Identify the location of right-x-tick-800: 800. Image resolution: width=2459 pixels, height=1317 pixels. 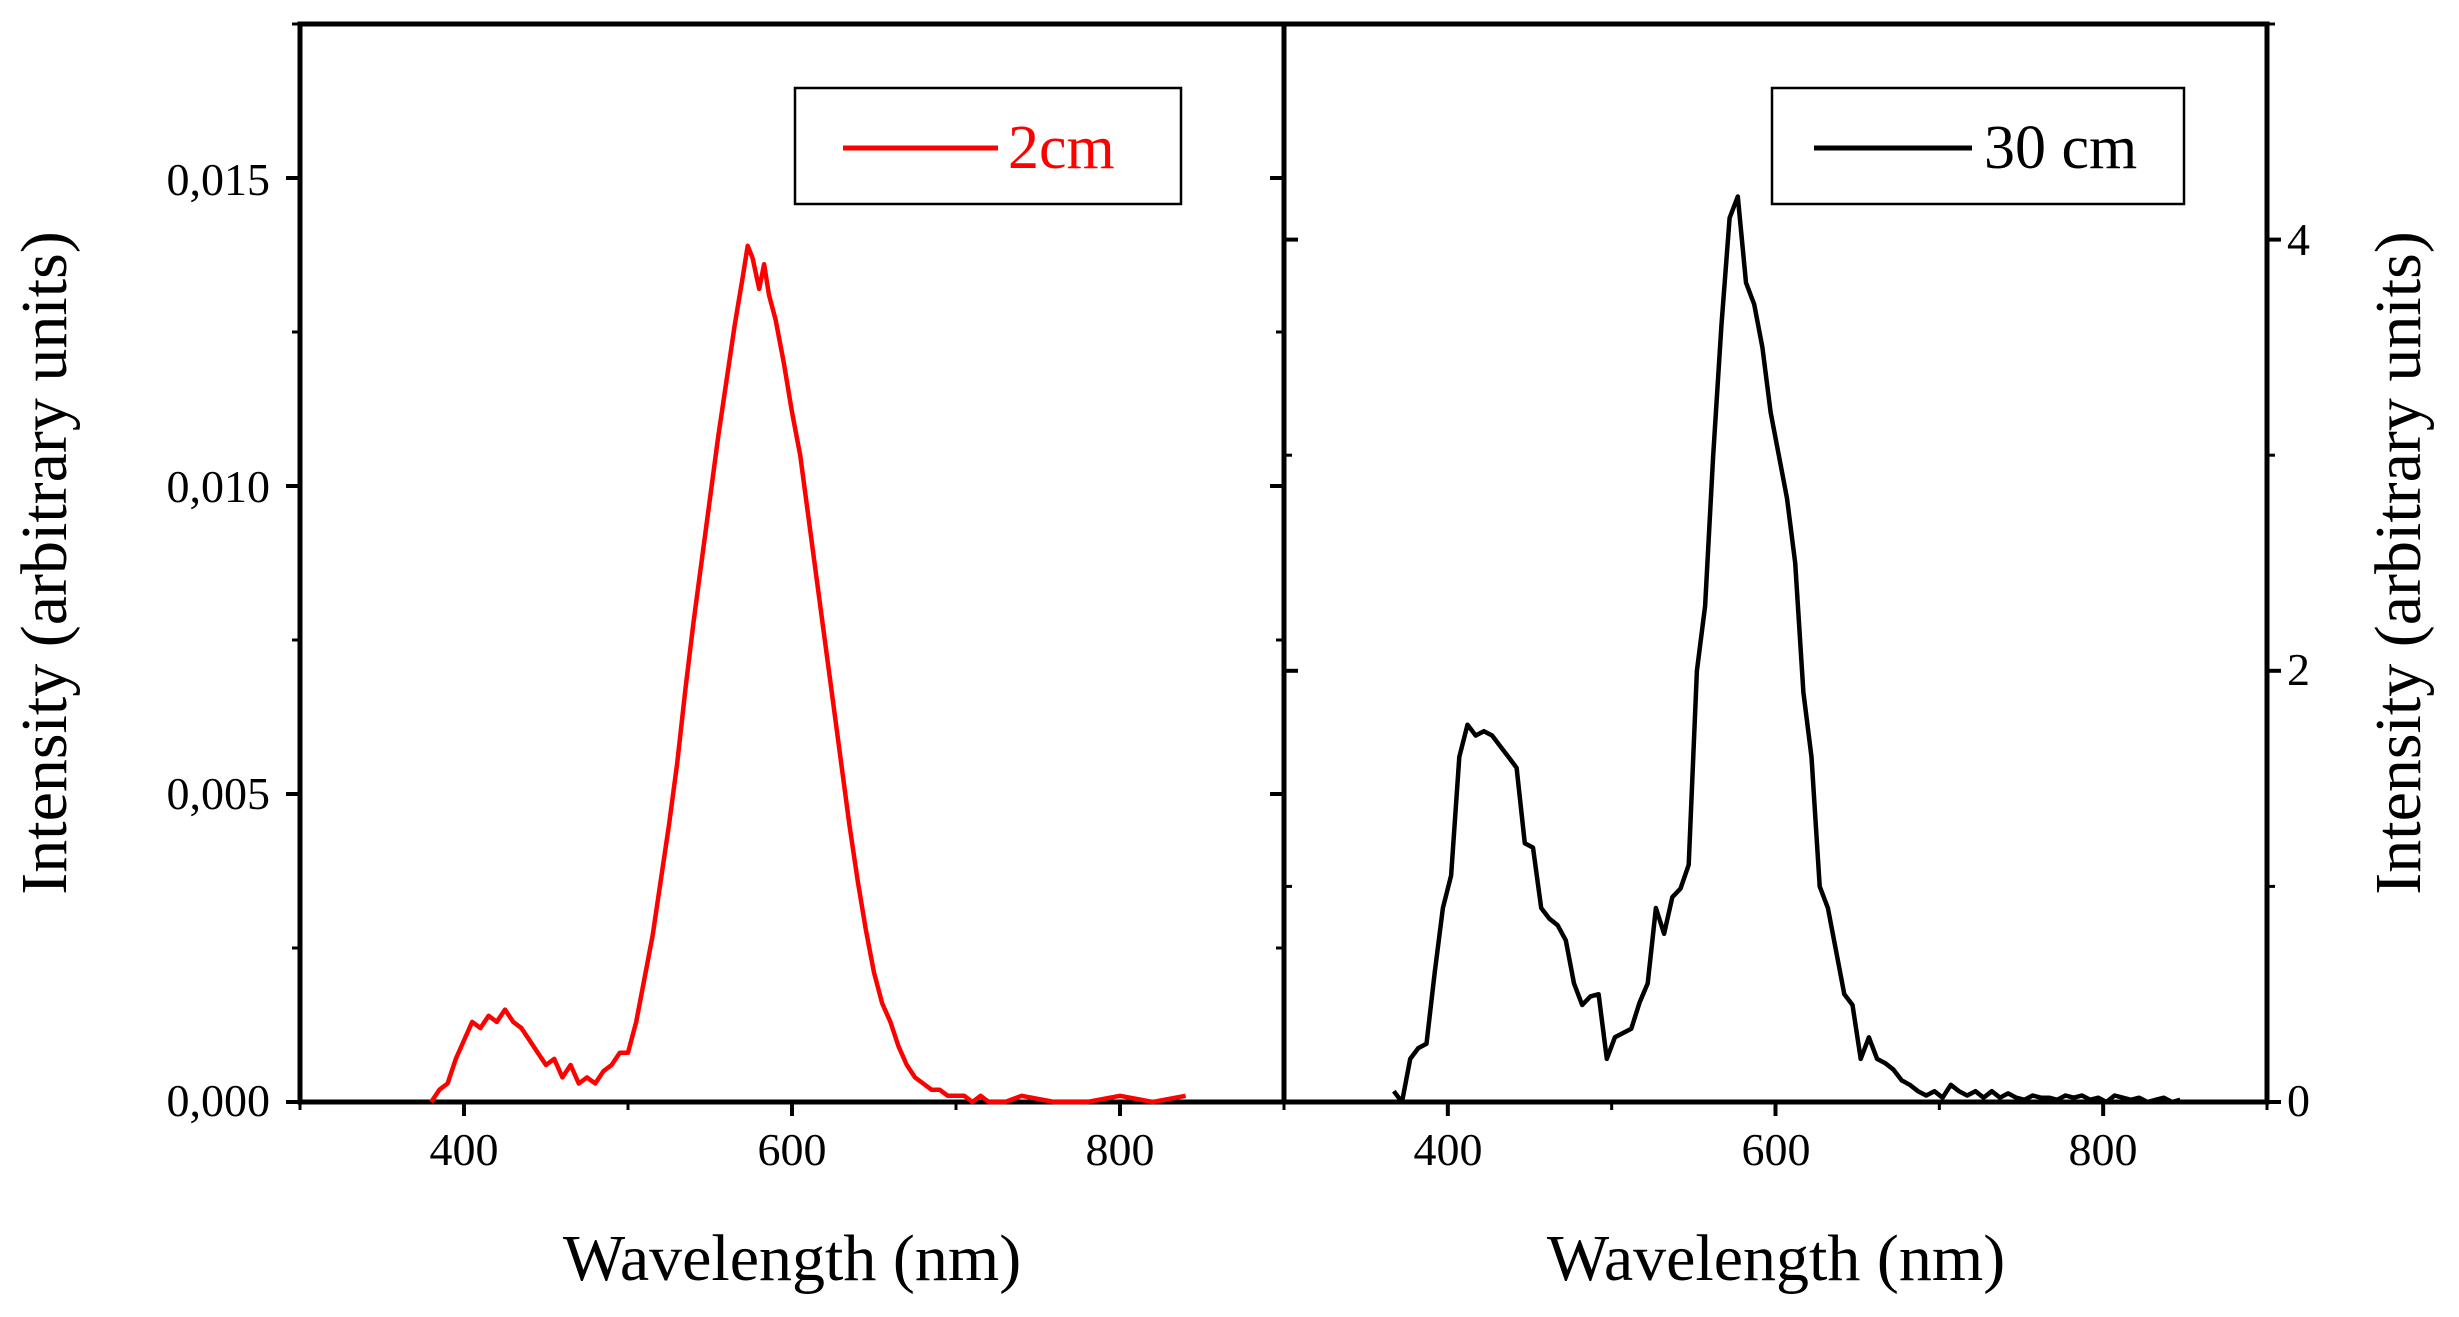
(2103, 1149).